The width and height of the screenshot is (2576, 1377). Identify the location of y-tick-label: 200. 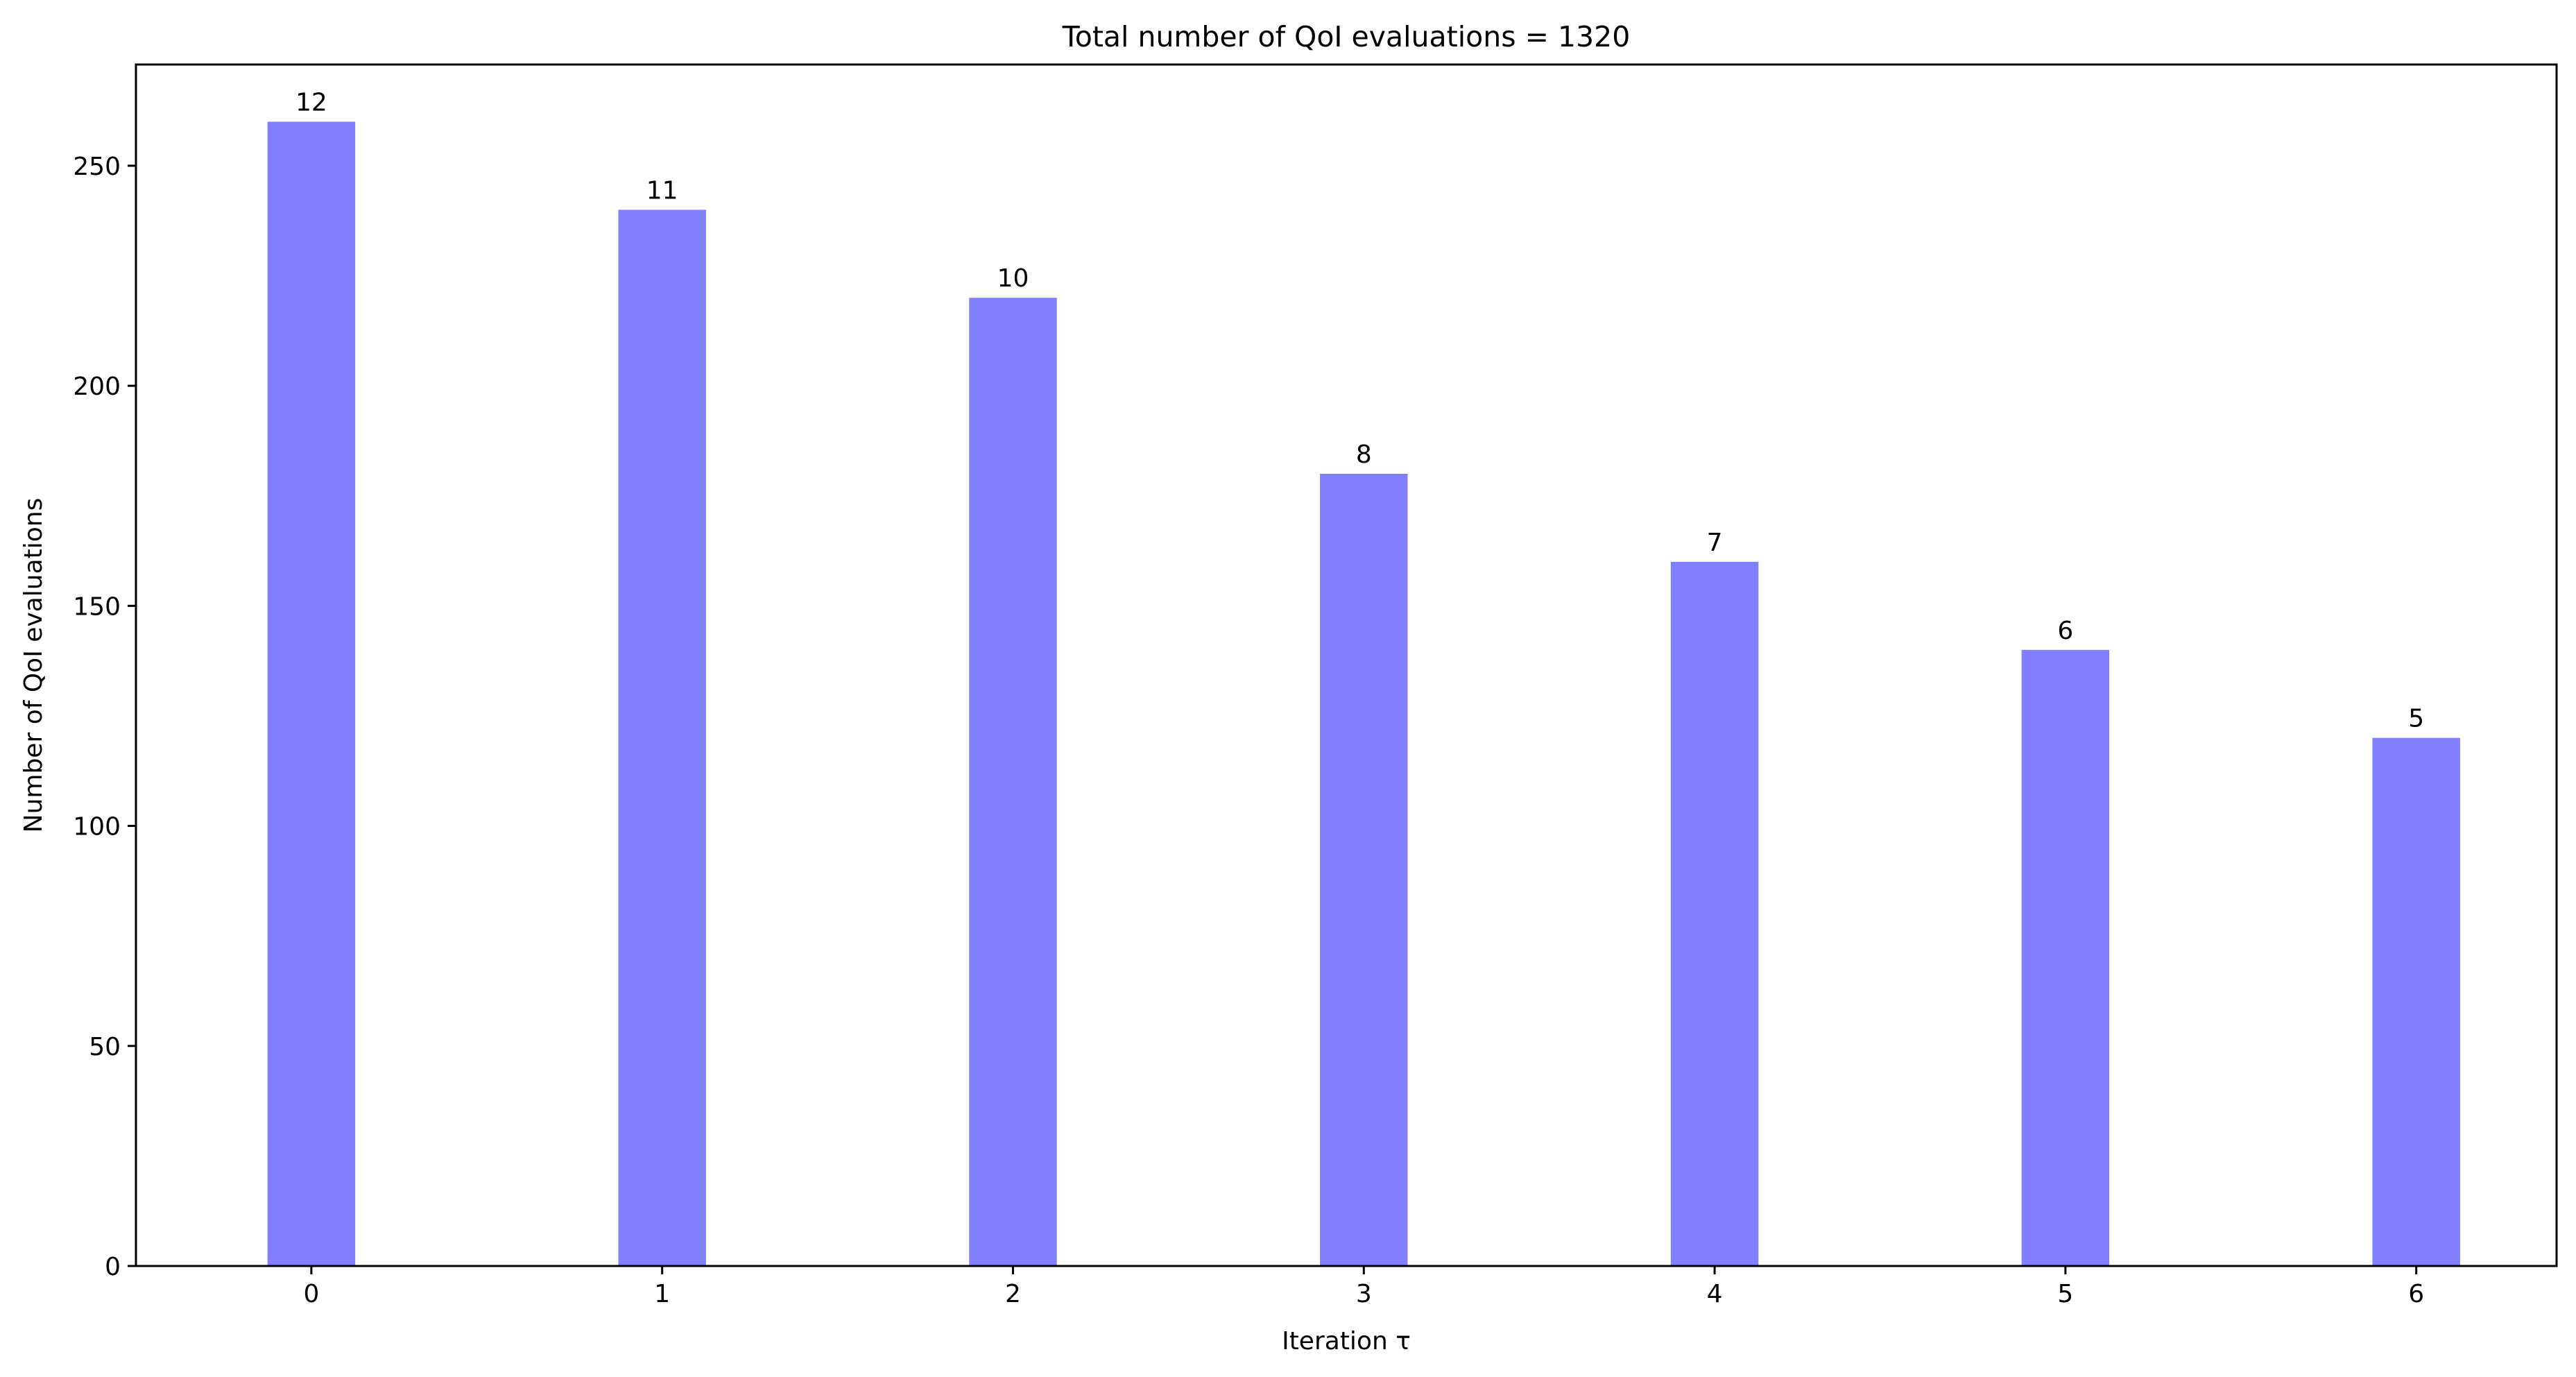
(97, 387).